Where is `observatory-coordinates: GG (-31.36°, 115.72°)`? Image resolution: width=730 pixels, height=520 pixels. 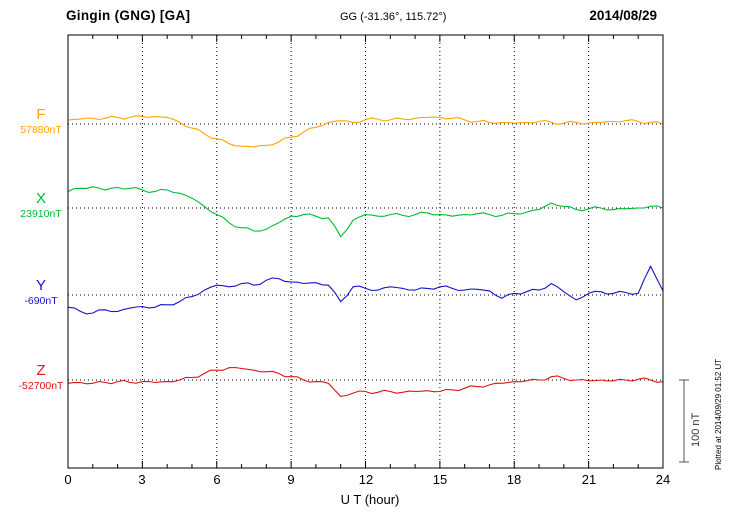 observatory-coordinates: GG (-31.36°, 115.72°) is located at coordinates (393, 17).